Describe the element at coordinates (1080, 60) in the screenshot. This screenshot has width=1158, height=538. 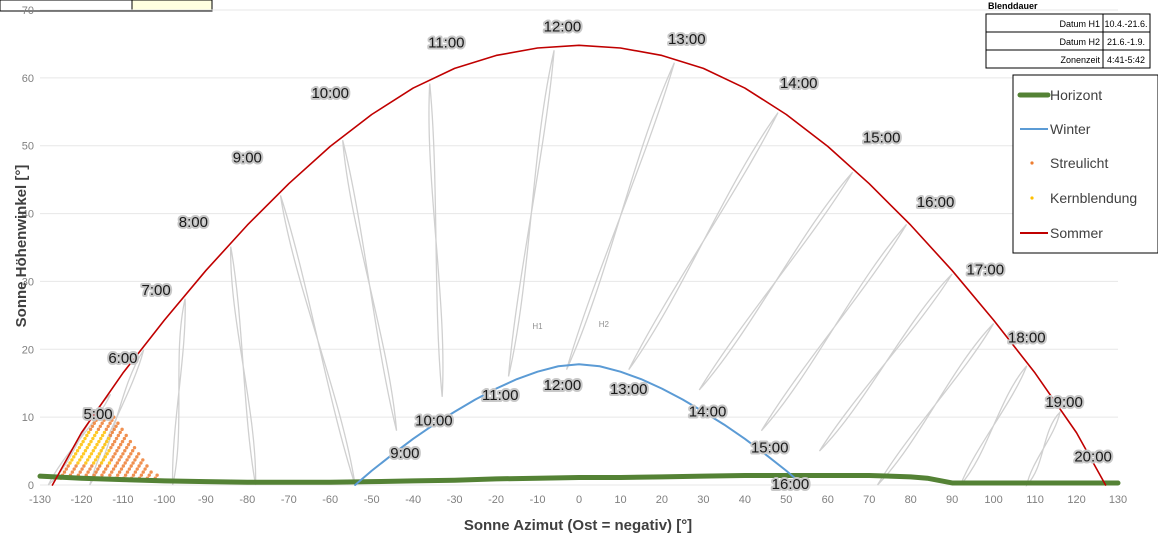
I see `blenddauer-label-3: Zonenzeit` at that location.